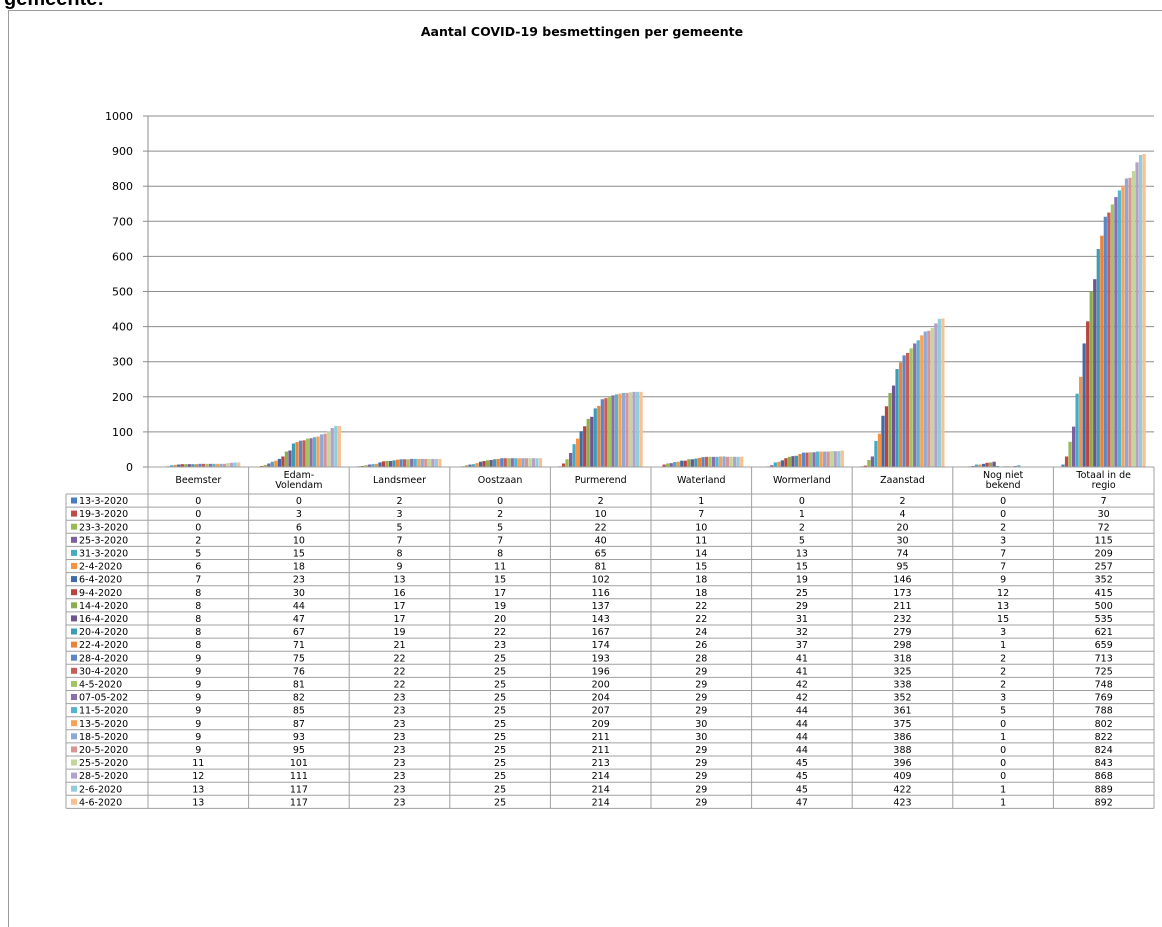 This screenshot has width=1162, height=927. Describe the element at coordinates (902, 776) in the screenshot. I see `data-label: 409` at that location.